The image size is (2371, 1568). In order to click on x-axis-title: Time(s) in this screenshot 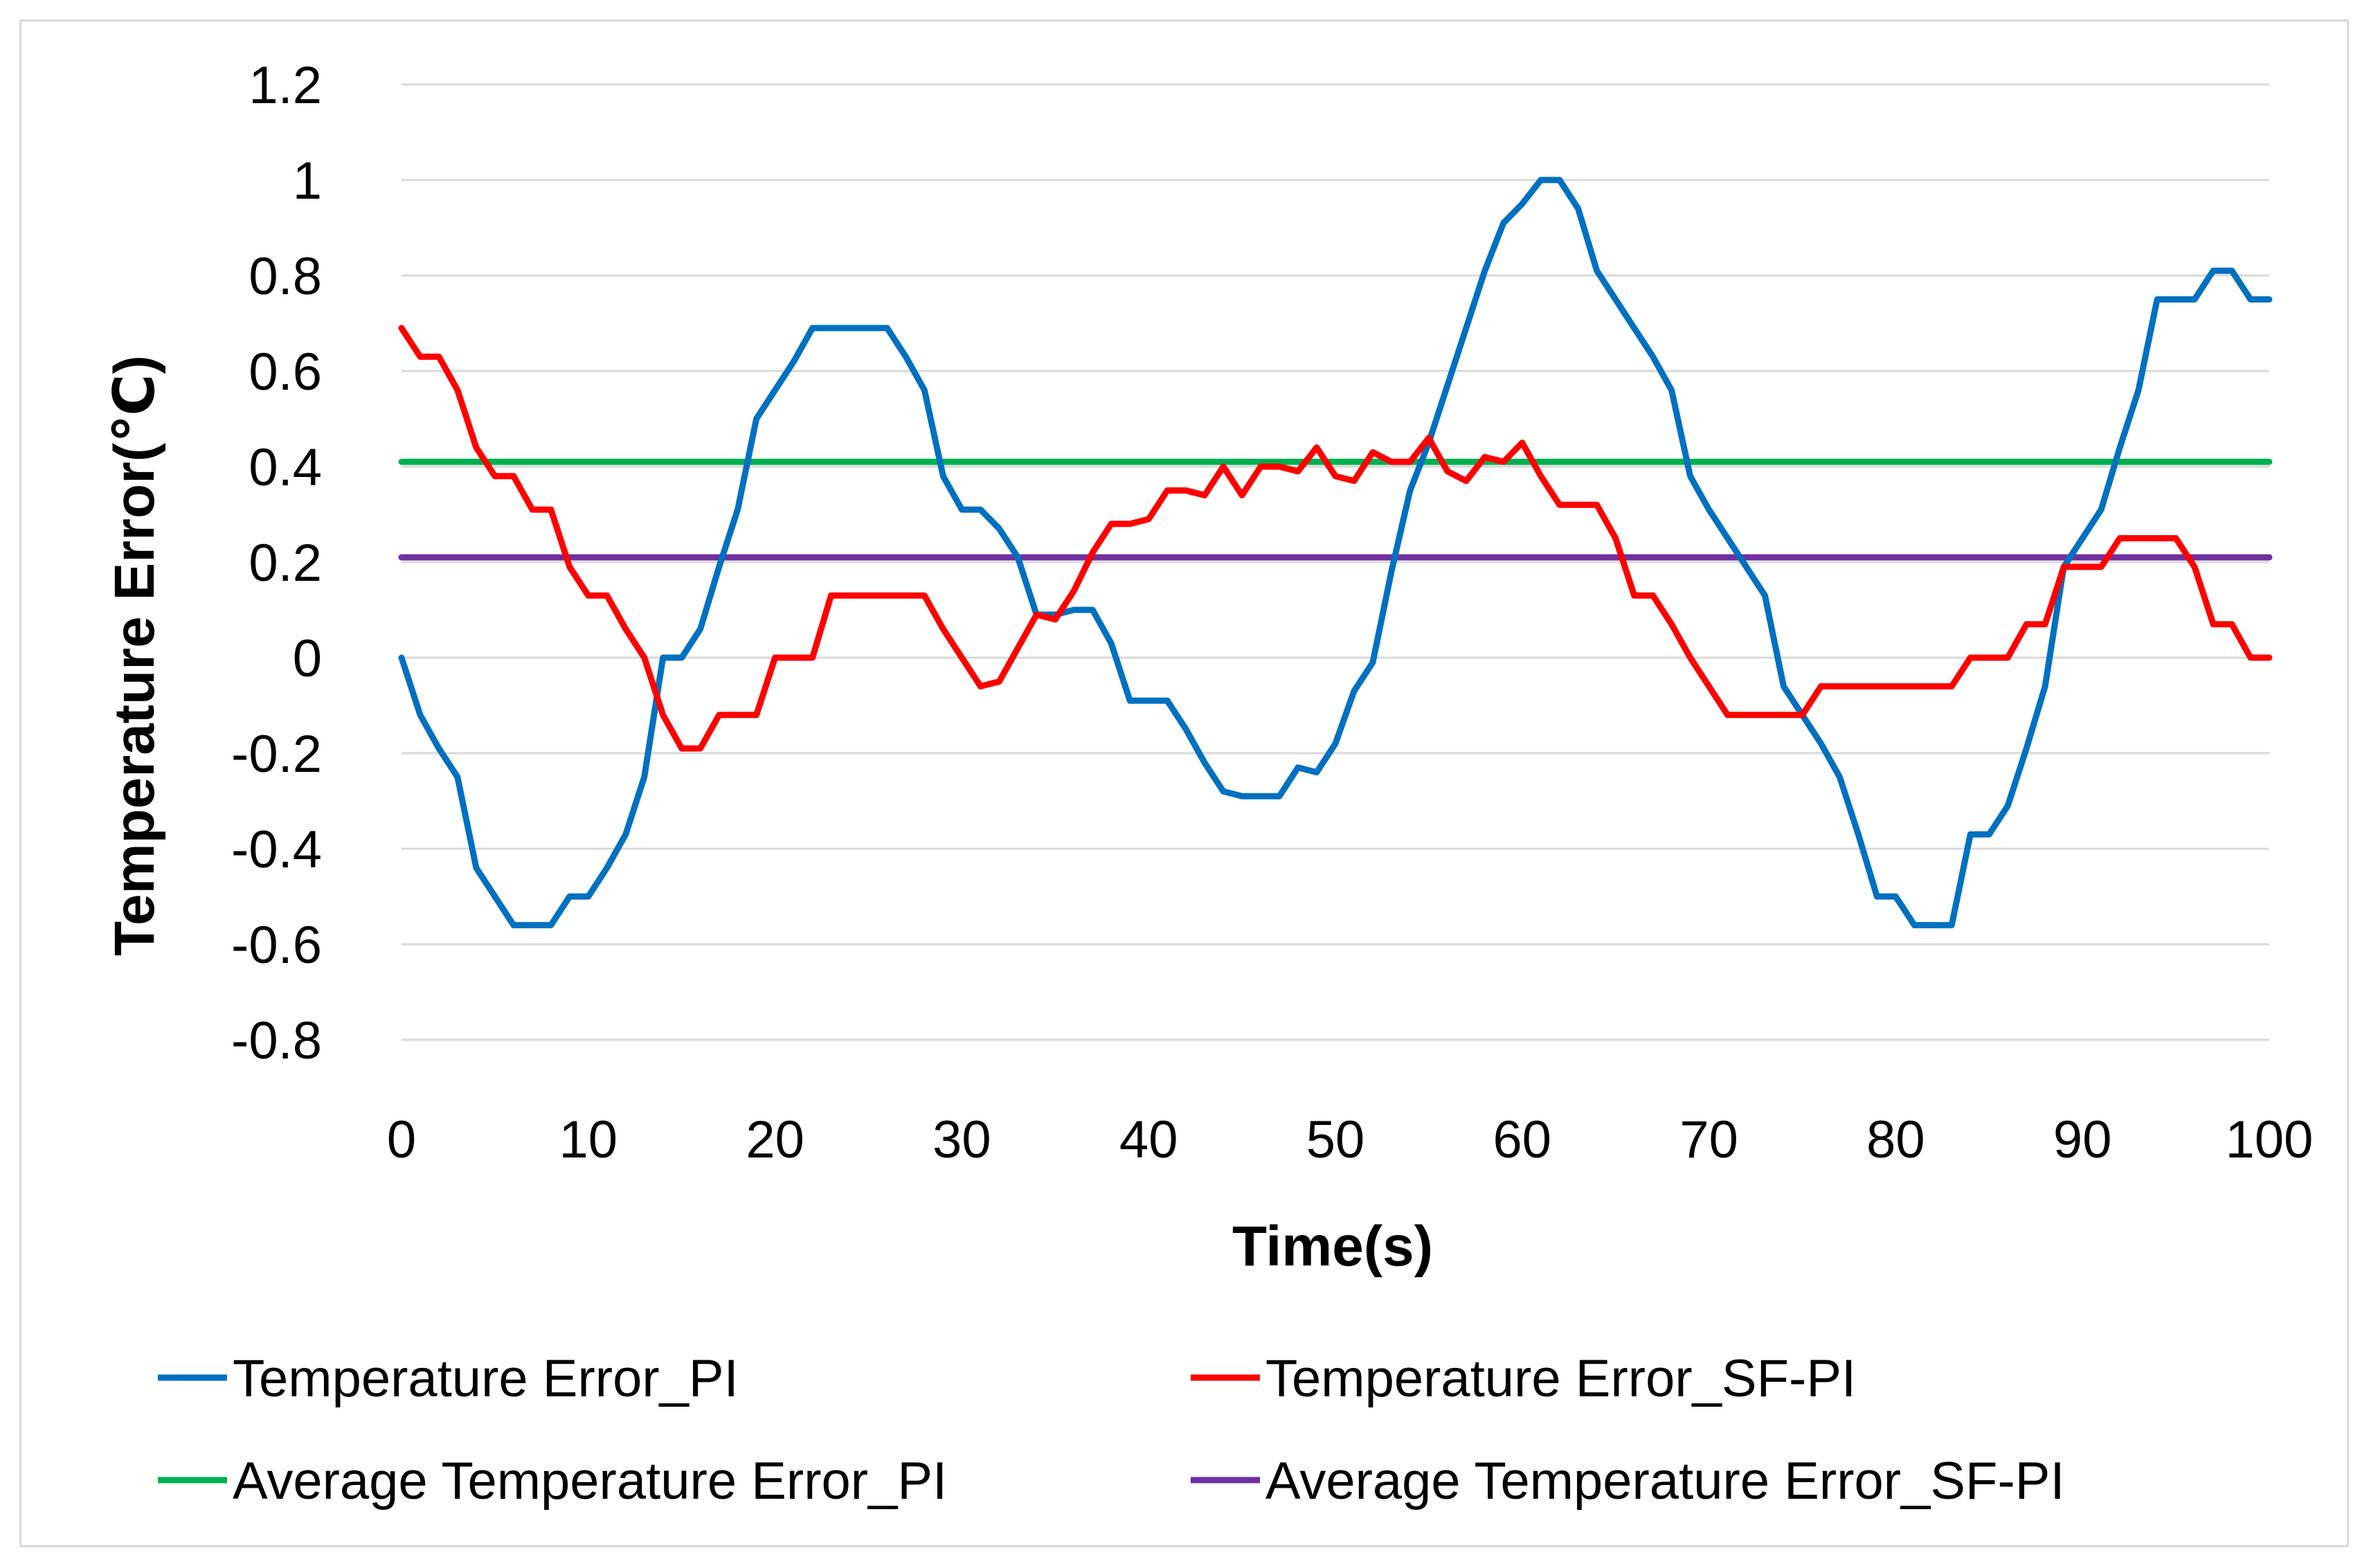, I will do `click(1332, 1246)`.